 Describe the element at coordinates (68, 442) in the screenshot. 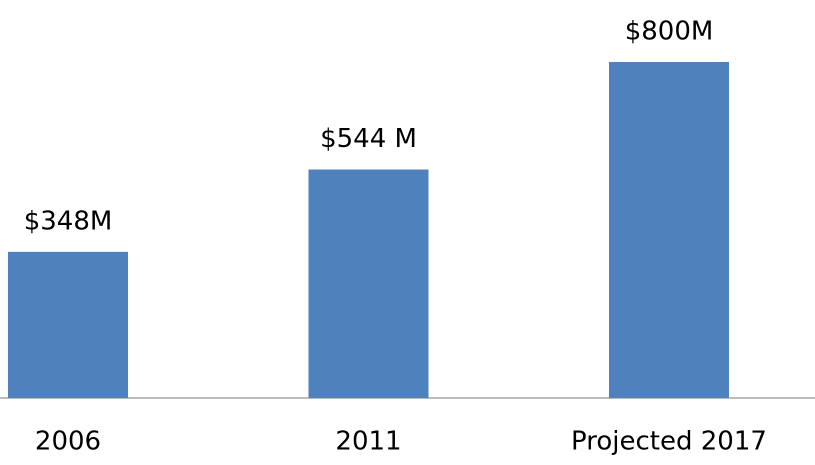

I see `x-tick-label: 2006` at that location.